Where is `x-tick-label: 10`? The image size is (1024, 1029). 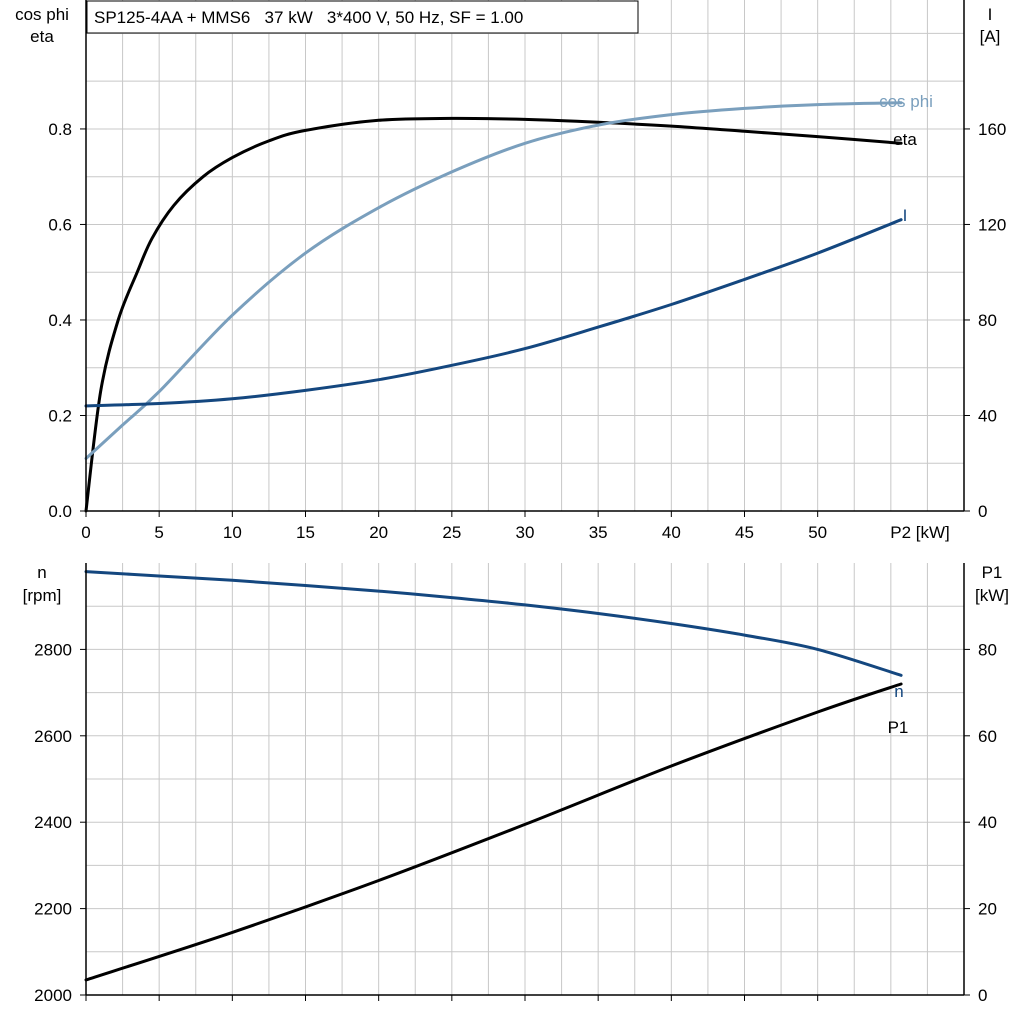
x-tick-label: 10 is located at coordinates (232, 532).